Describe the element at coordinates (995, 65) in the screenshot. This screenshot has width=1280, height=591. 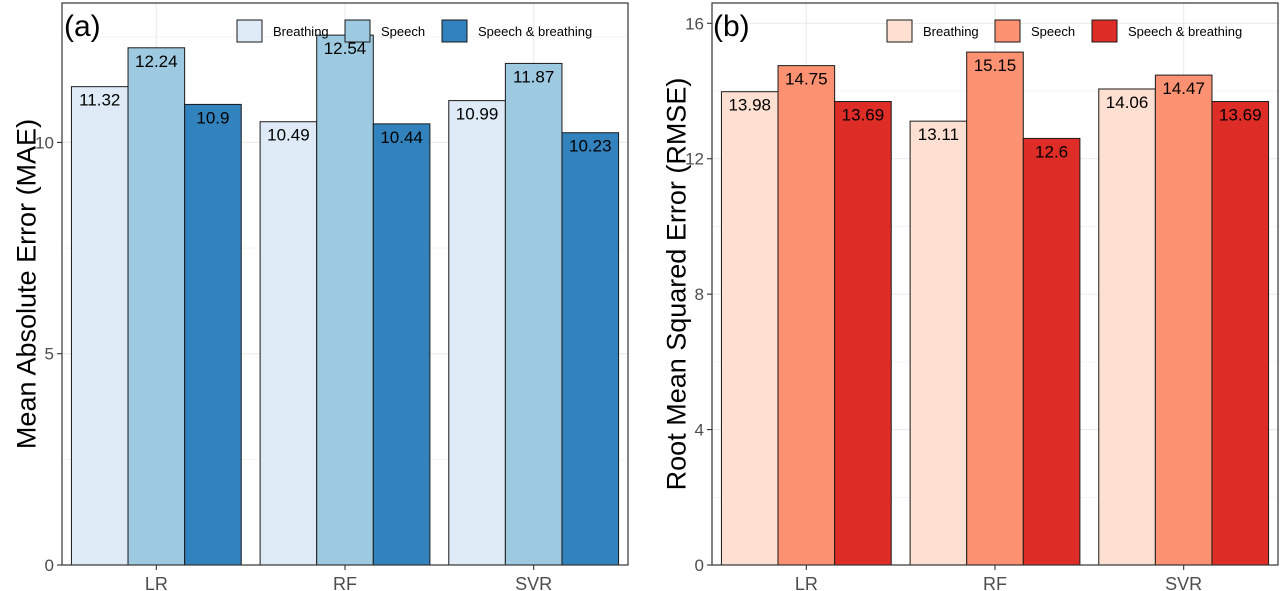
I see `data-label: 15.15` at that location.